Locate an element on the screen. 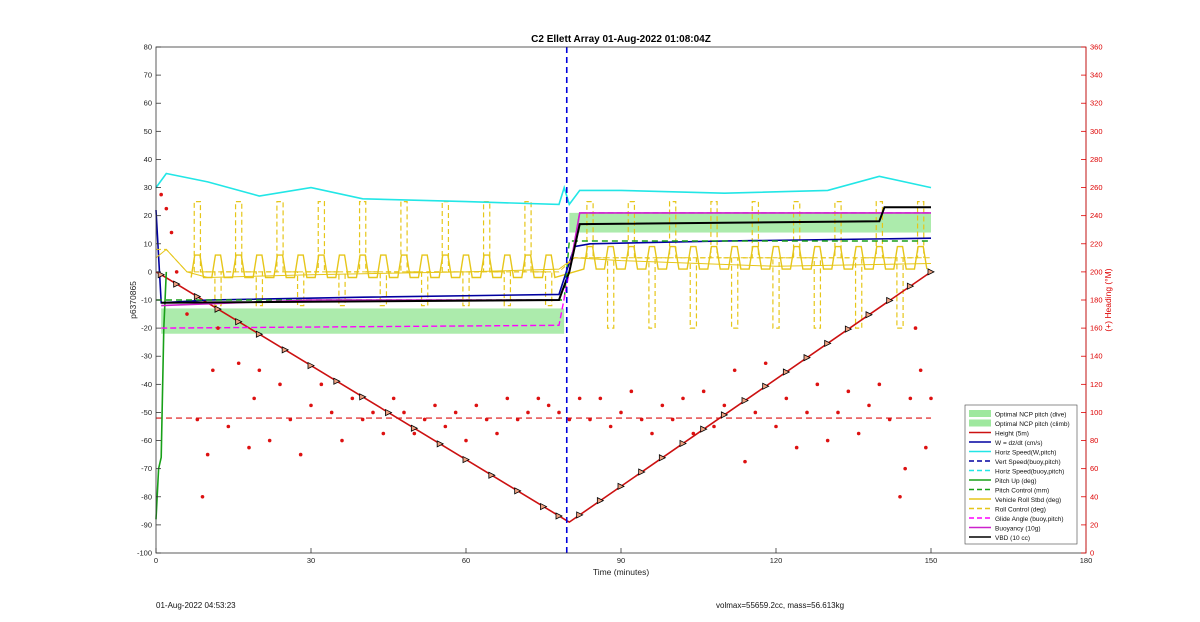 This screenshot has height=622, width=1200. footer-mass-info: volmax=55659.2cc, mass=56.613kg is located at coordinates (780, 605).